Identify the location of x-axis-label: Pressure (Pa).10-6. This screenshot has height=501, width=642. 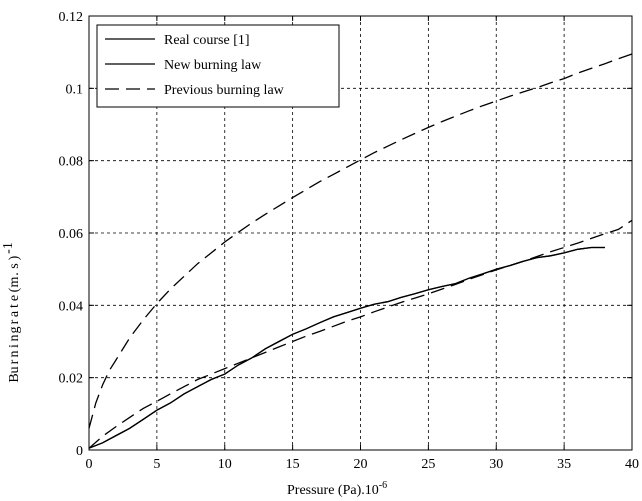
(337, 489).